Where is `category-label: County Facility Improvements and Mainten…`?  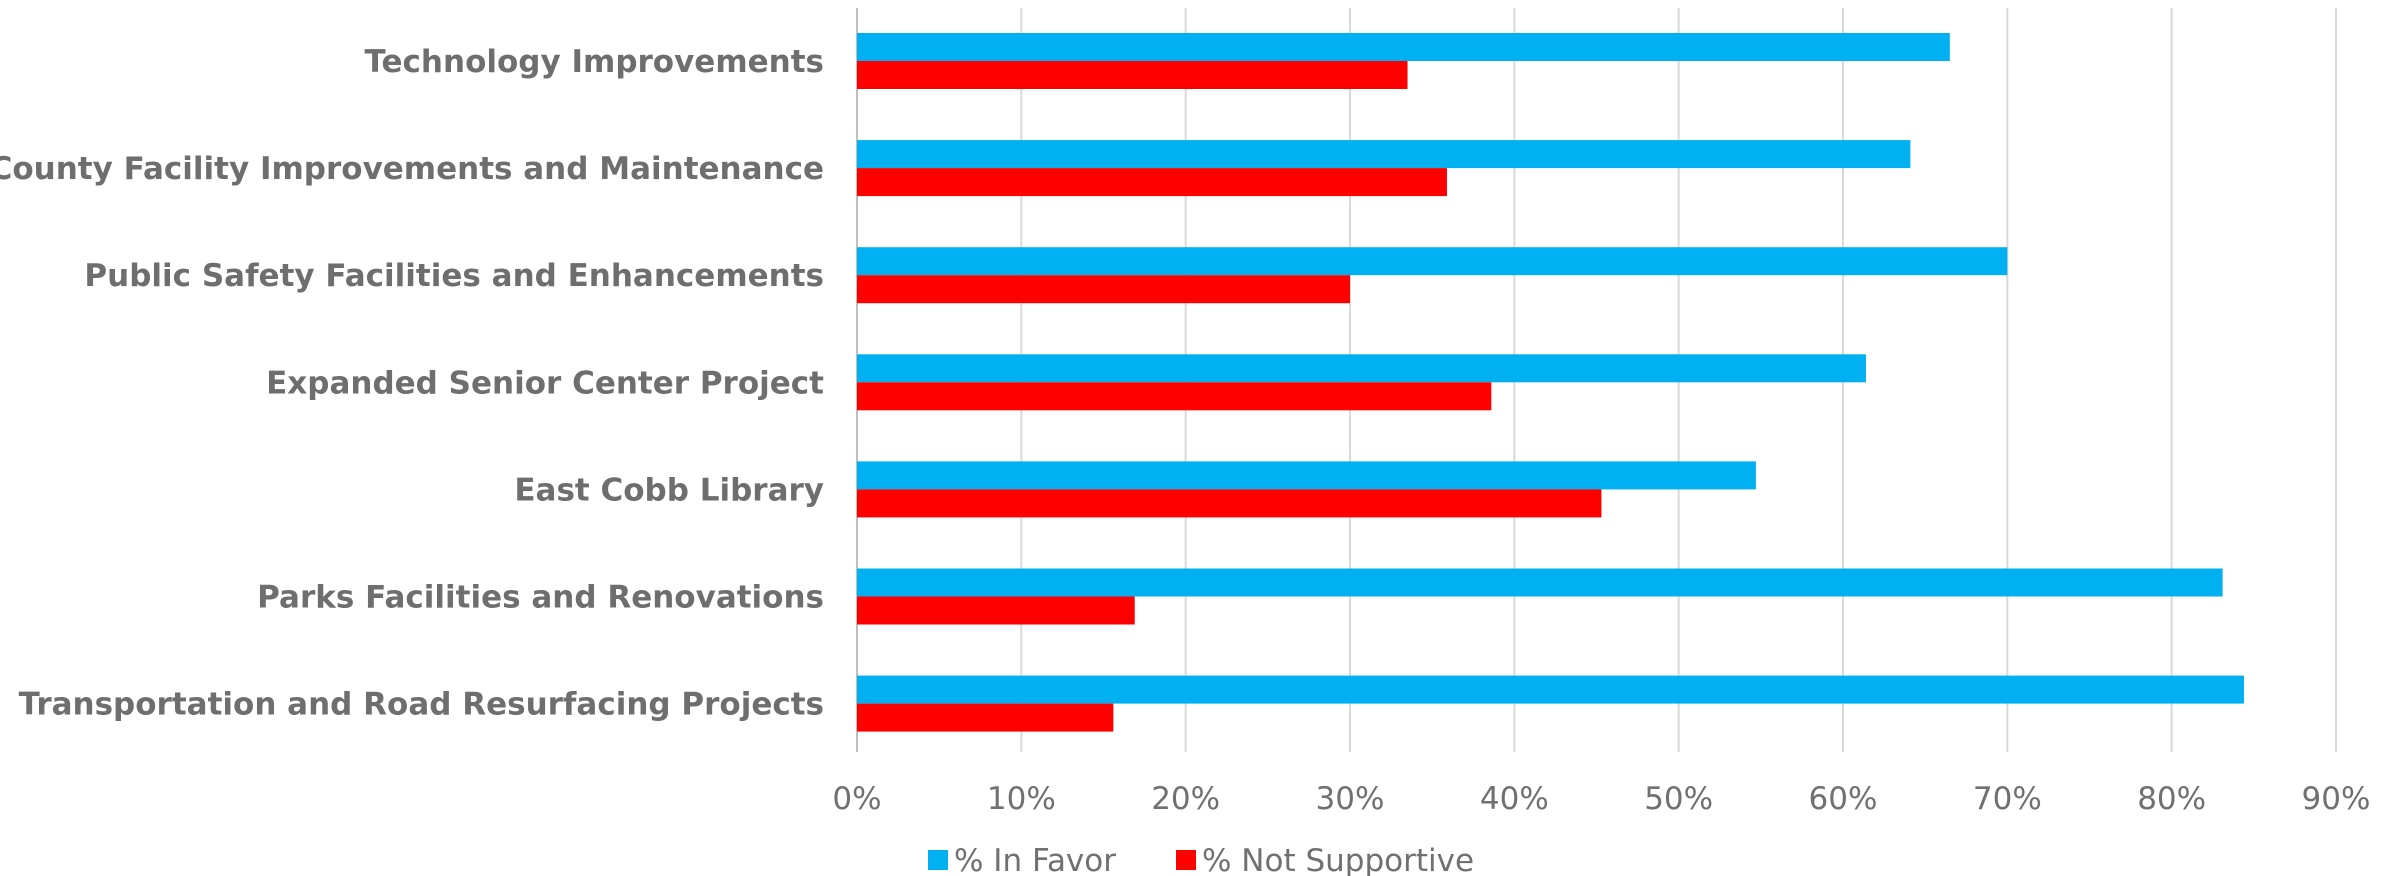 category-label: County Facility Improvements and Mainten… is located at coordinates (412, 169).